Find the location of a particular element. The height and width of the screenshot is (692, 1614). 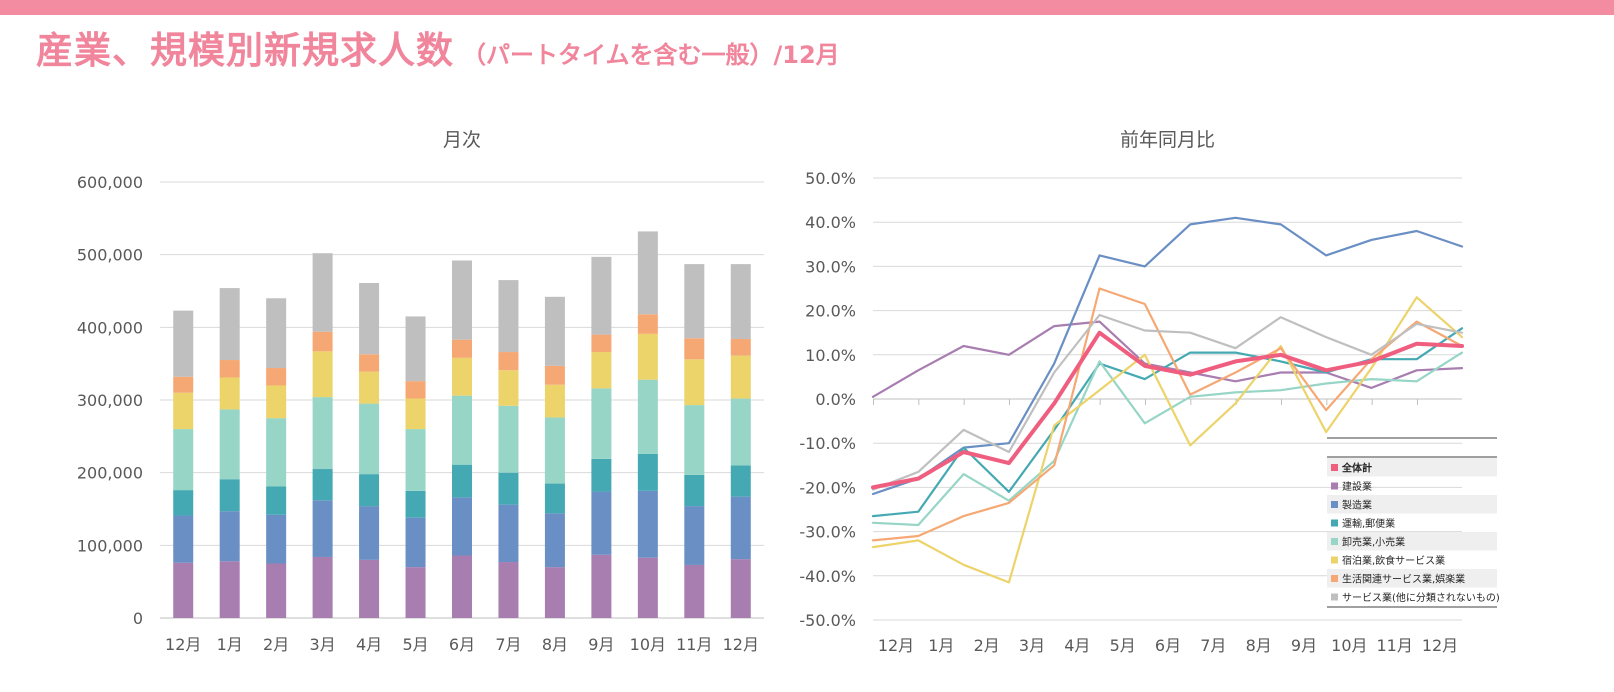

line-x-tick-label: 10月 is located at coordinates (1349, 645).